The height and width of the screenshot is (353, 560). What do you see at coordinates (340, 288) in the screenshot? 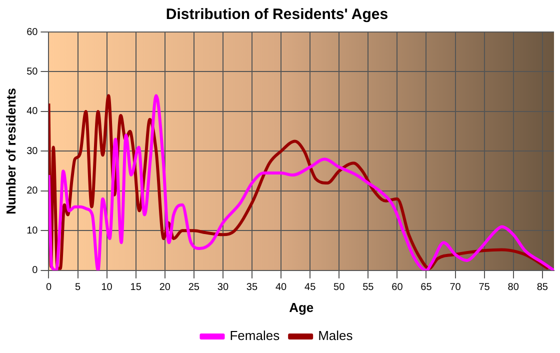
I see `x-tick-label: 50` at bounding box center [340, 288].